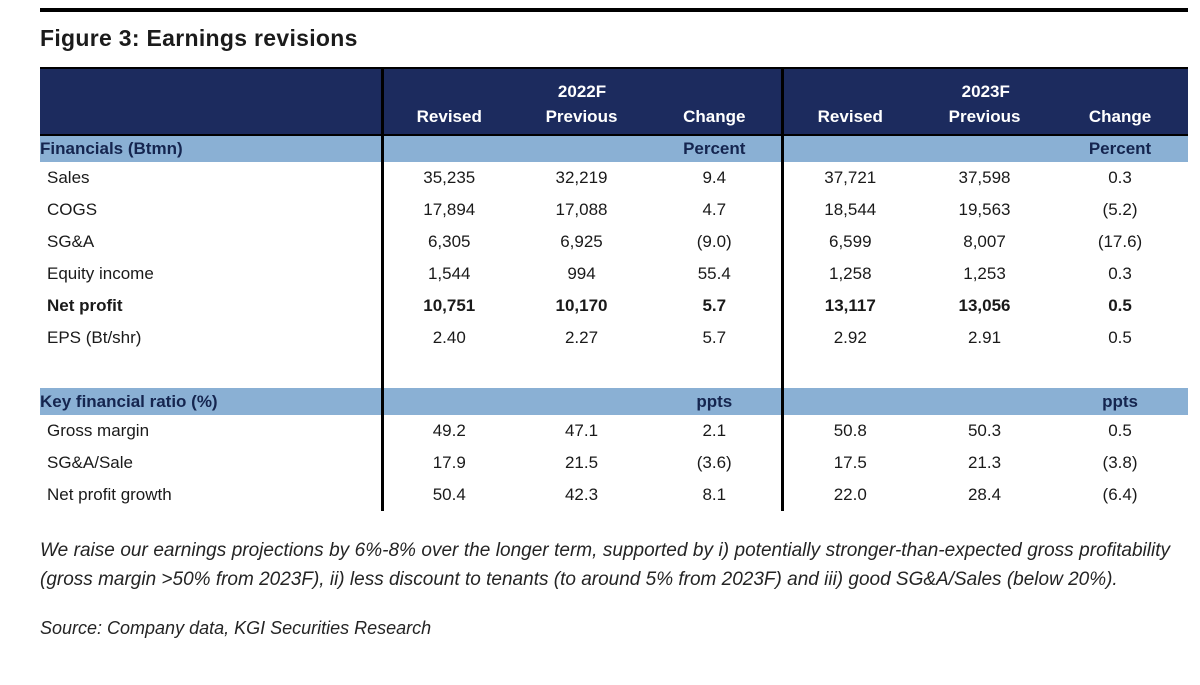 The width and height of the screenshot is (1200, 685). What do you see at coordinates (984, 241) in the screenshot?
I see `cell: 8,007` at bounding box center [984, 241].